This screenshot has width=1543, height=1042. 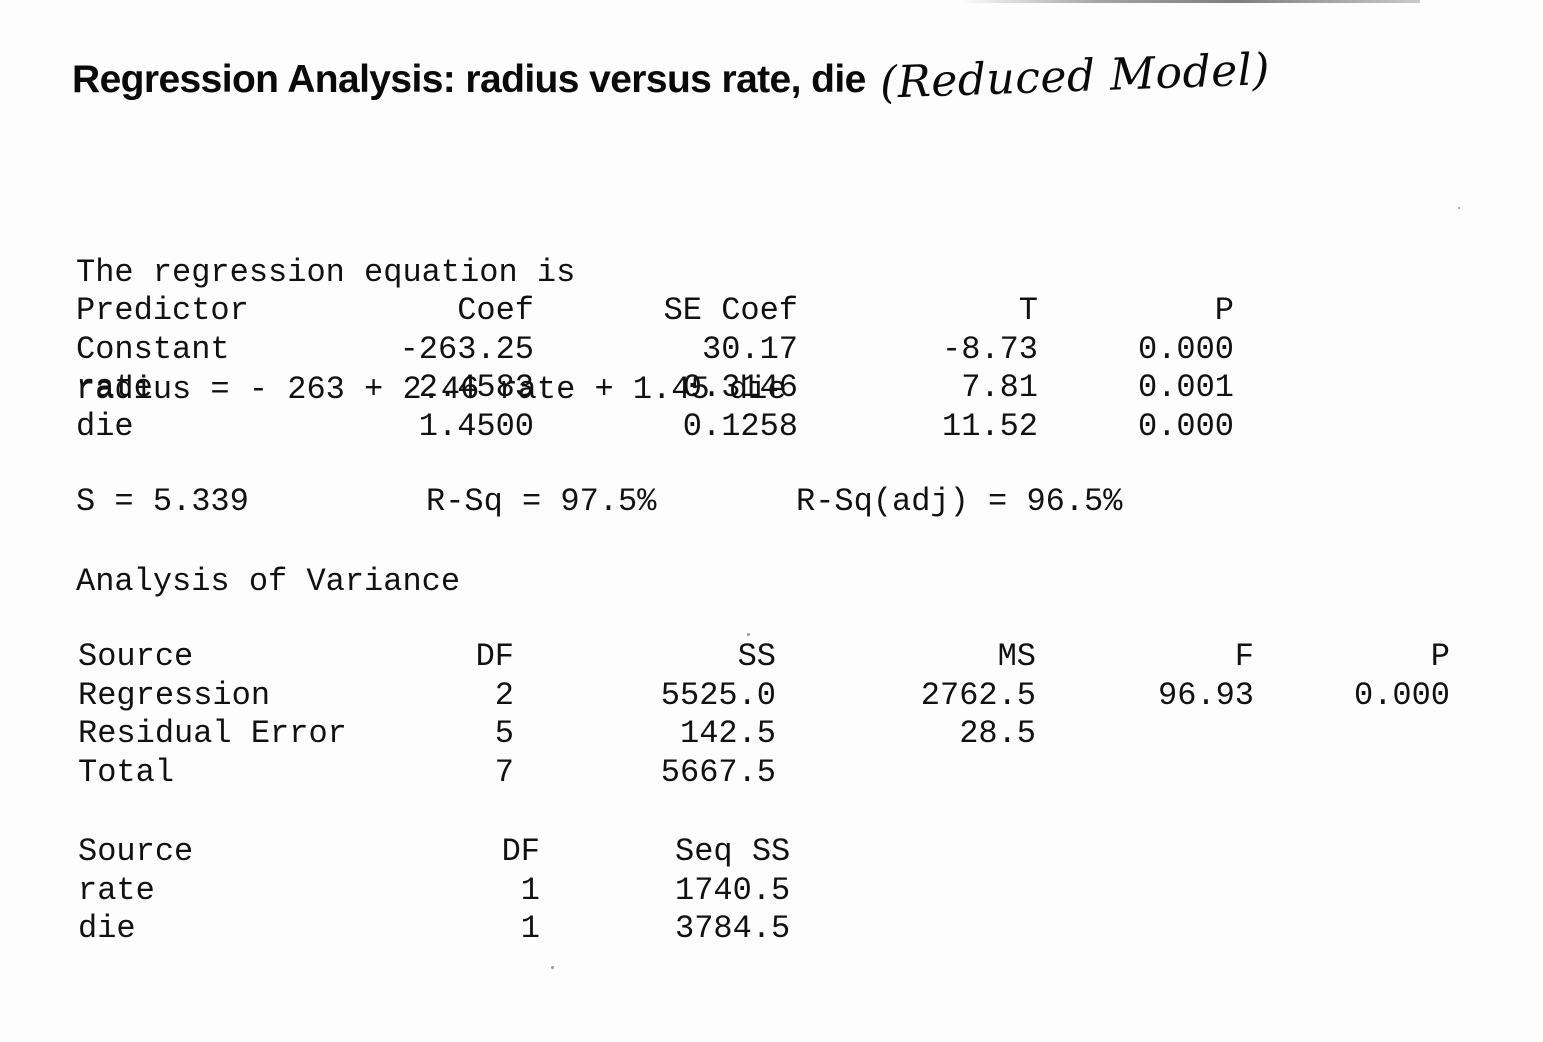 I want to click on predictor-name: Constant, so click(x=153, y=349).